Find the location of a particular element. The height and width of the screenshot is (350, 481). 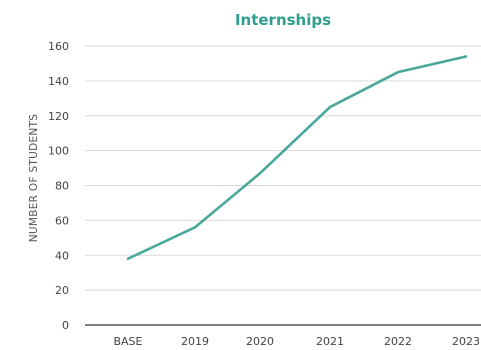

y-tick-label: 0 is located at coordinates (65, 325).